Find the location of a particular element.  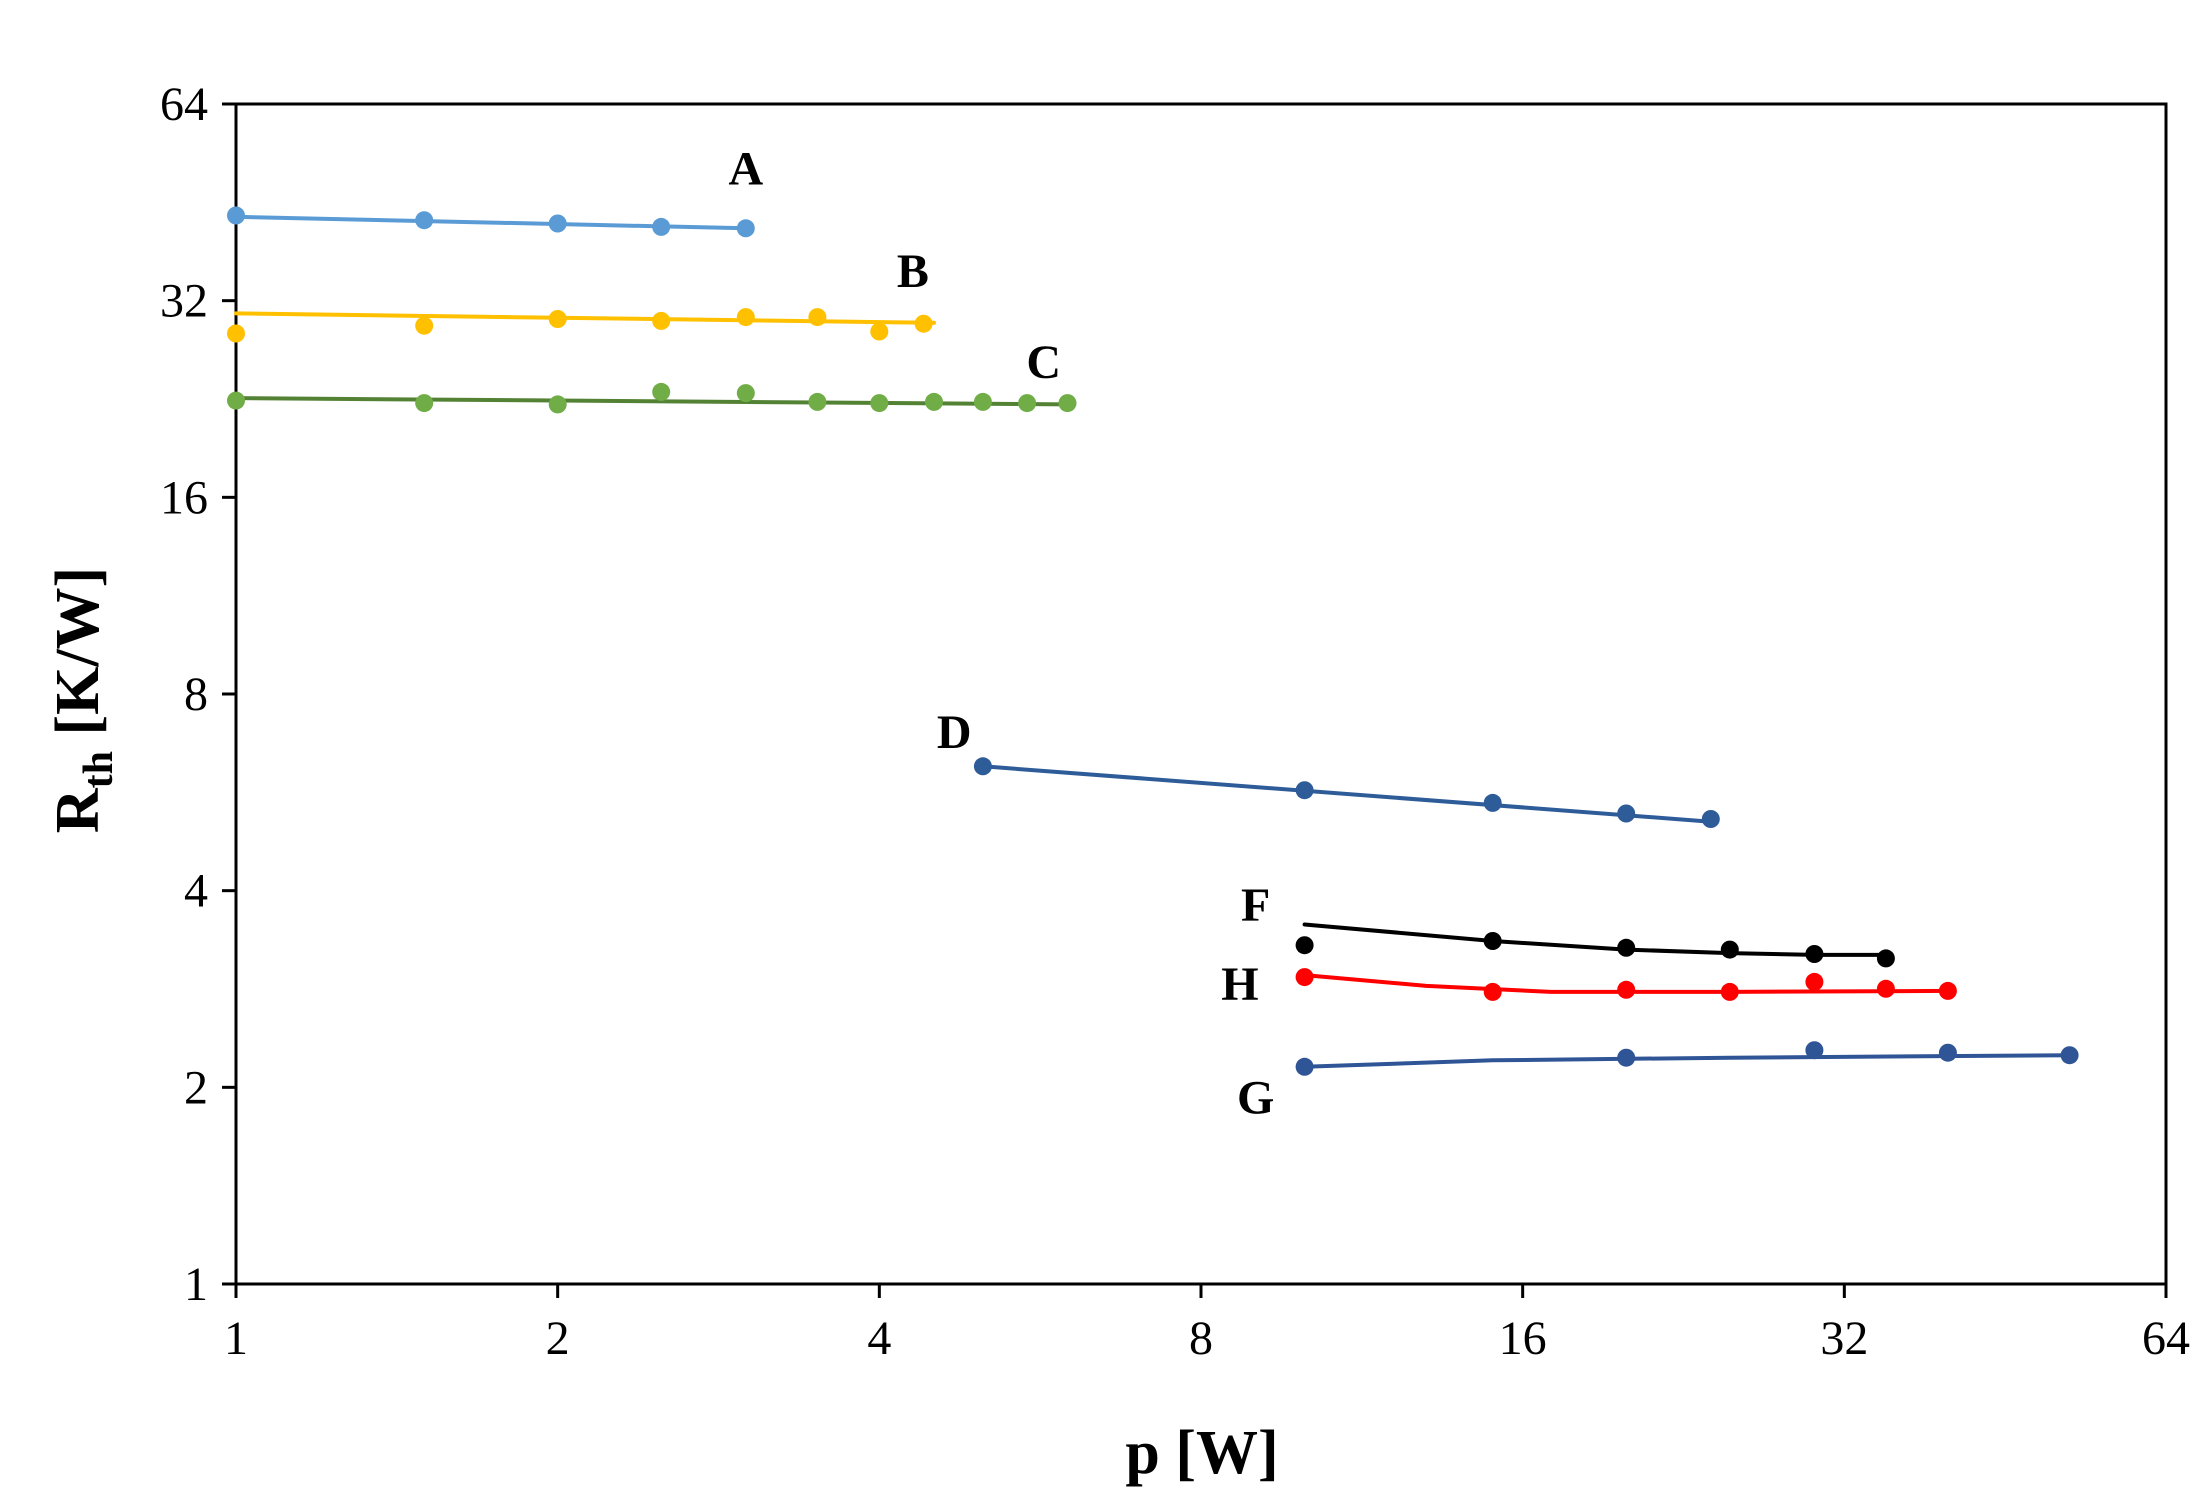

trend-line-D is located at coordinates (1346, 794).